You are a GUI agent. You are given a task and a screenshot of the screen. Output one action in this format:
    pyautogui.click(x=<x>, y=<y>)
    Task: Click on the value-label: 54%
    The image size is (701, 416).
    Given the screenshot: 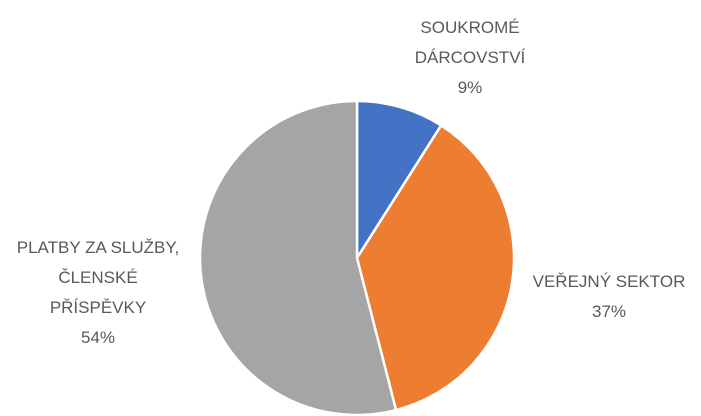 What is the action you would take?
    pyautogui.click(x=98, y=337)
    